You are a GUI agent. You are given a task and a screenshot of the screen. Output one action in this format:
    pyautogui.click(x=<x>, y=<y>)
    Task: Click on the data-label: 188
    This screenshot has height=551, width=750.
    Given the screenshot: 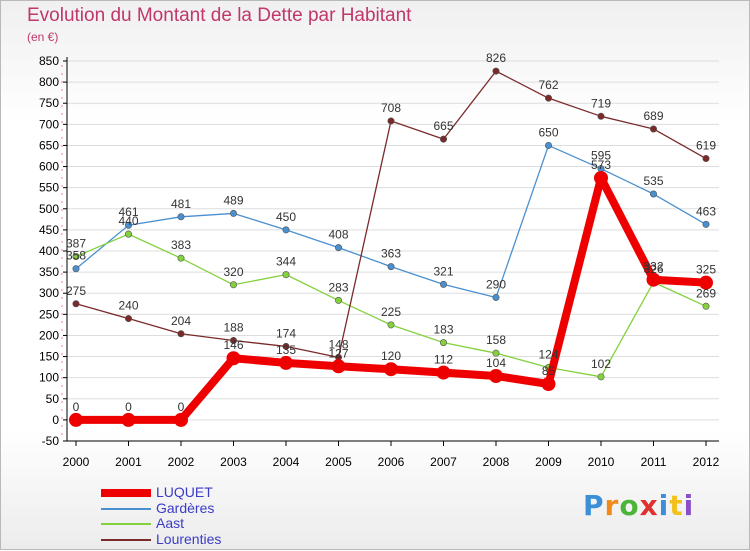 What is the action you would take?
    pyautogui.click(x=233, y=328)
    